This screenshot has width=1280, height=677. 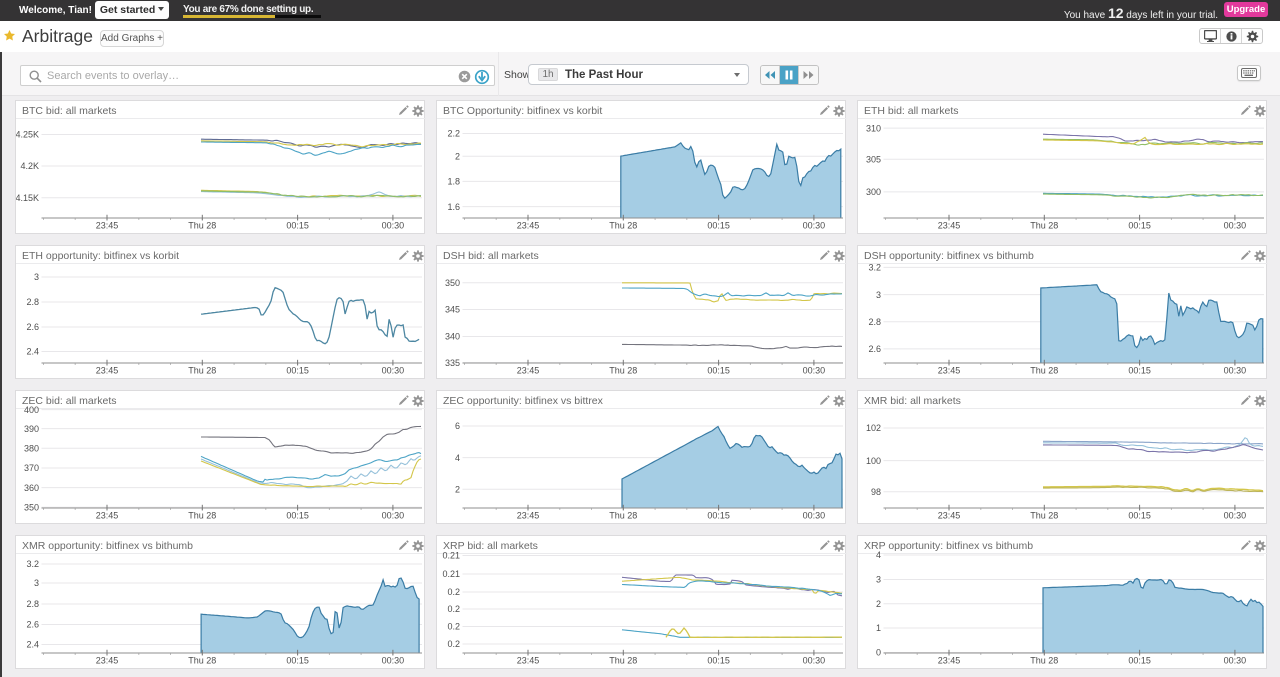 I want to click on svg-text: 390, so click(x=31, y=429).